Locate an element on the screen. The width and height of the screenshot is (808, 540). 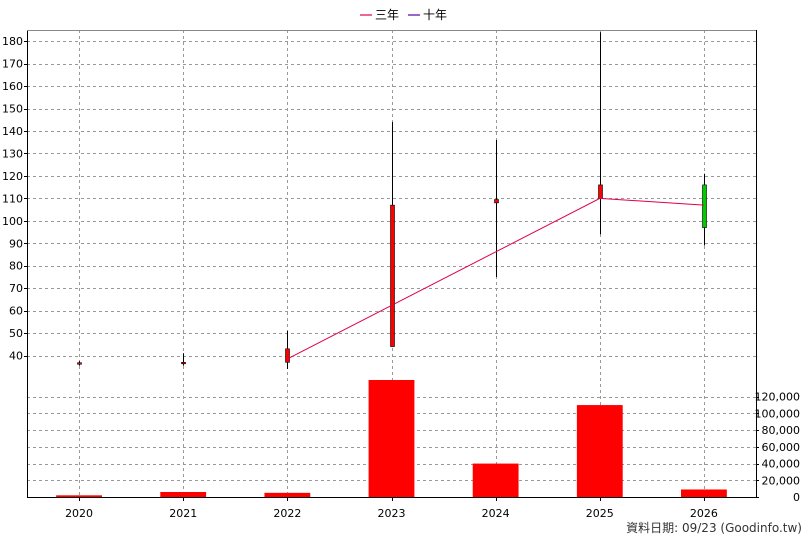
price-axis-ticks: 40 50 60 70 80 90 100 110 120 130 140 150 160 170 180 is located at coordinates (14, 199).